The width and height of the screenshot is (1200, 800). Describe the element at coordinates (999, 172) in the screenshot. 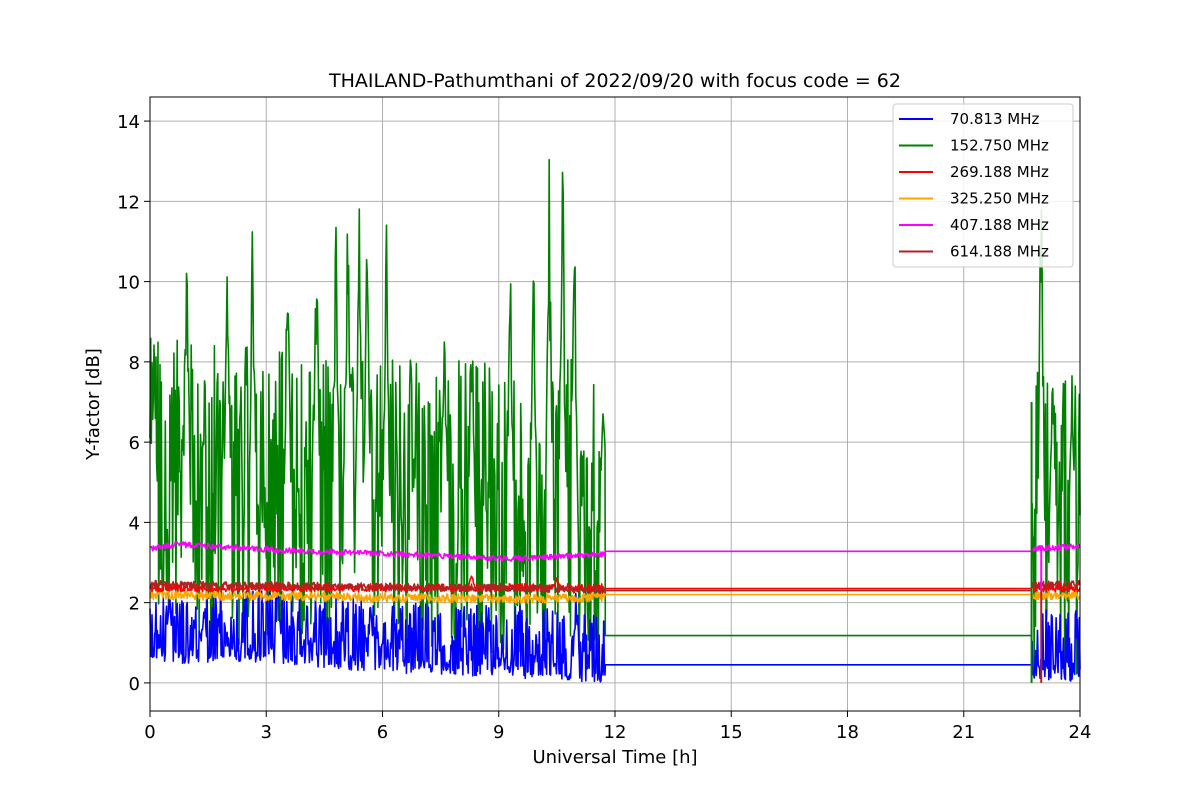

I see `legend-label: 269.188 MHz` at that location.